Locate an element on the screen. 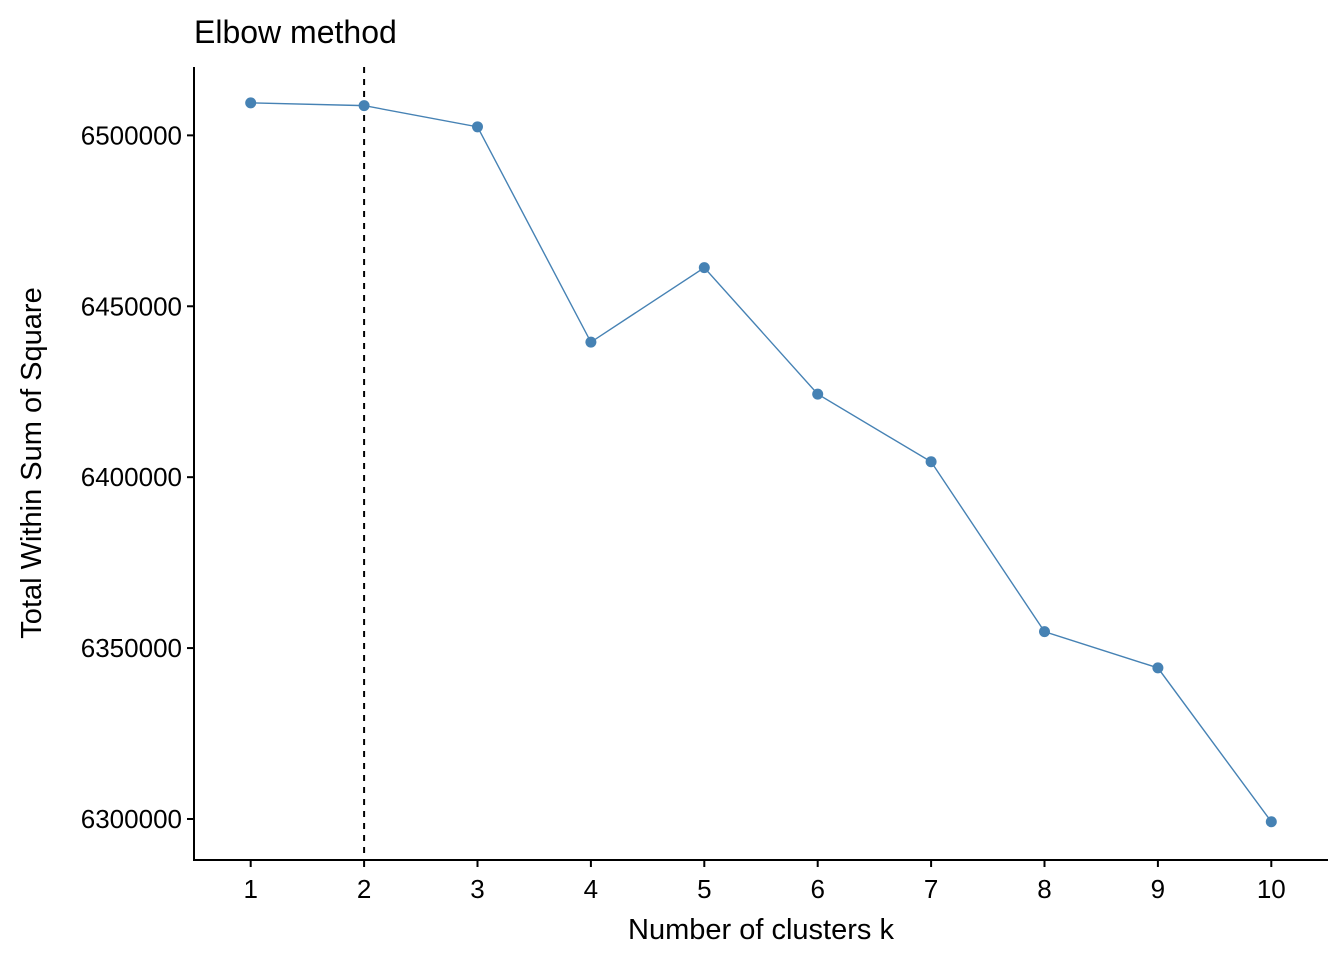 This screenshot has height=960, width=1344. y-tick-label: 6400000 is located at coordinates (131, 477).